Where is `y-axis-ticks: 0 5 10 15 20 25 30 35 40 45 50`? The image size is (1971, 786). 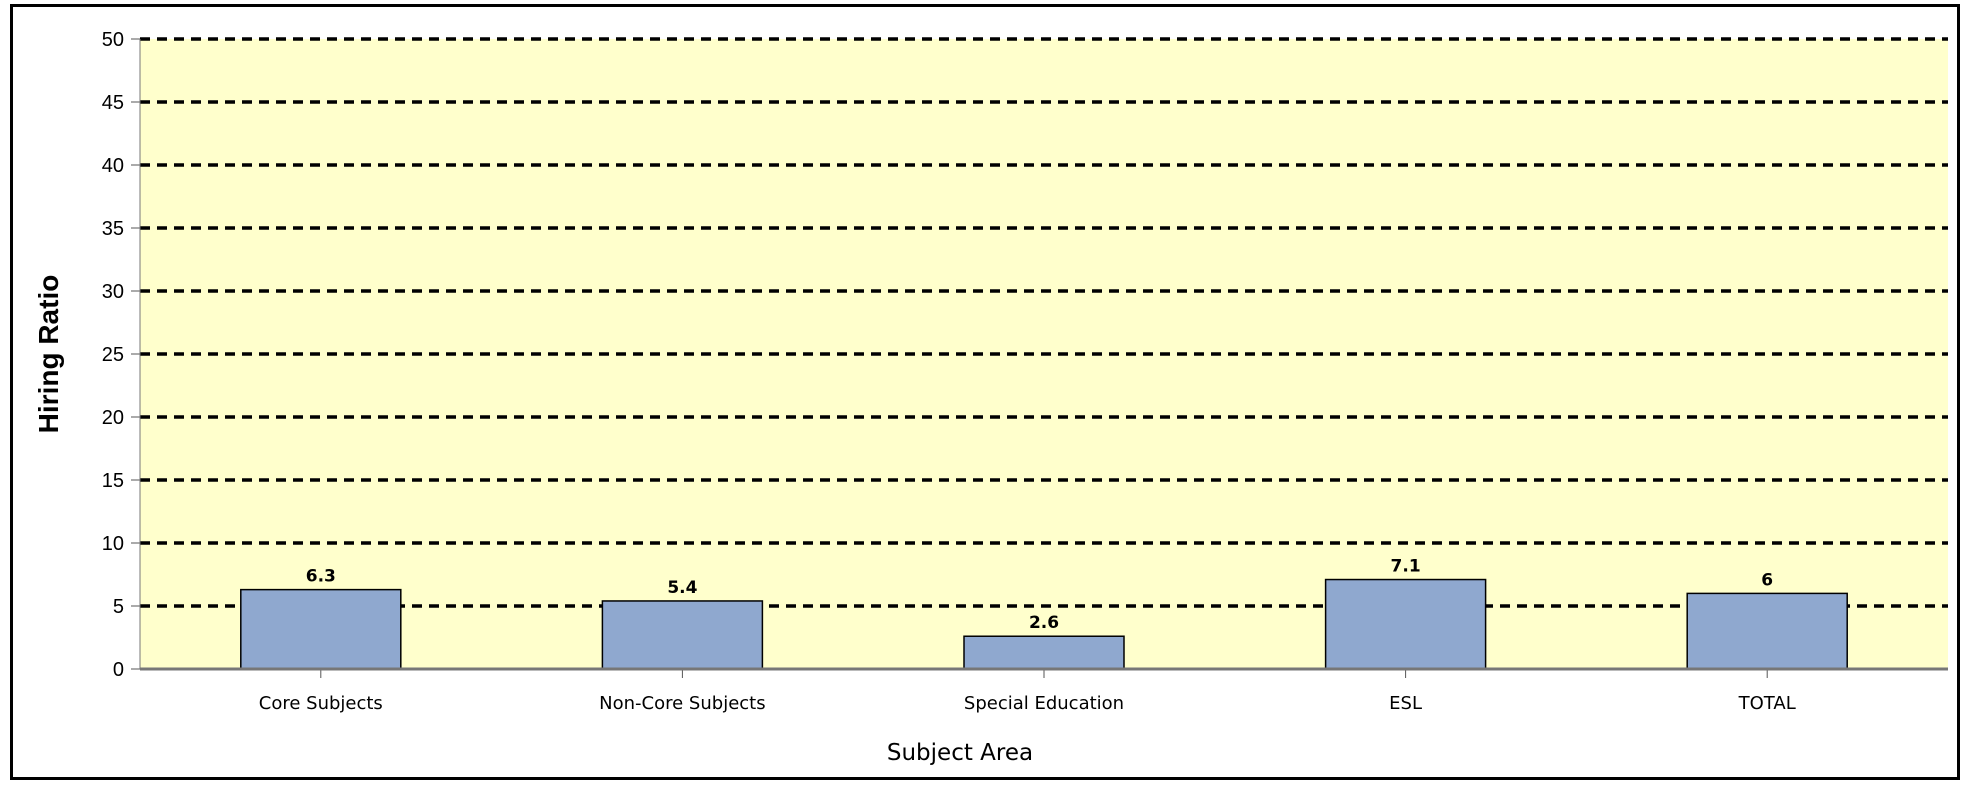 y-axis-ticks: 0 5 10 15 20 25 30 35 40 45 50 is located at coordinates (121, 355).